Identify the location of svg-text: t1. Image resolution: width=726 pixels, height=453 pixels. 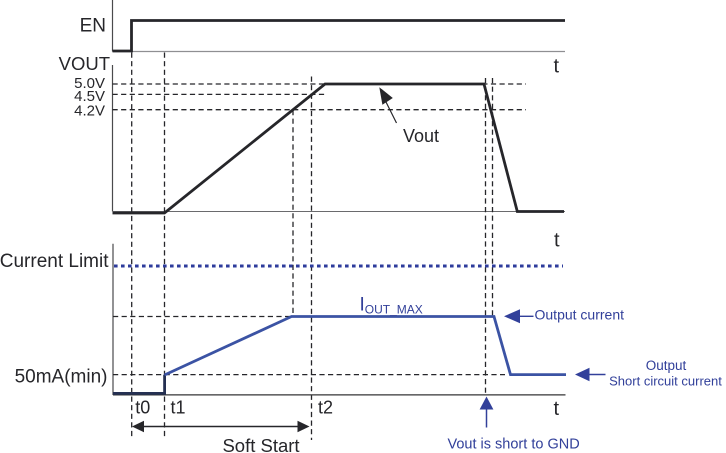
(178, 408).